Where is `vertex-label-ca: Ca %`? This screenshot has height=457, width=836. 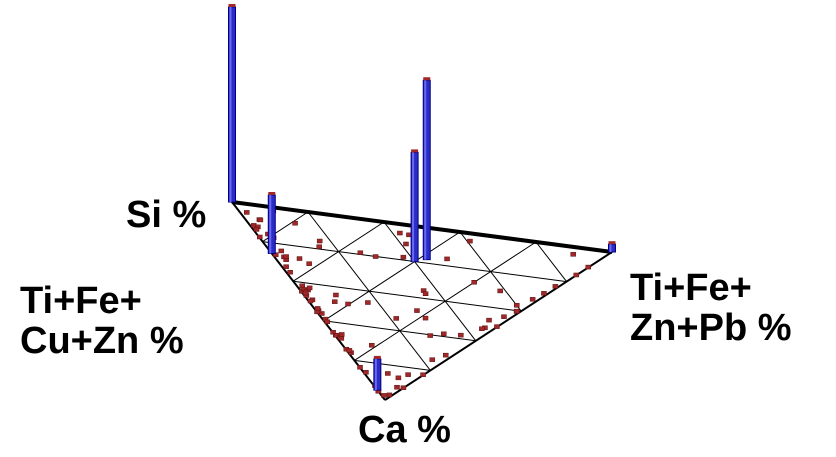 vertex-label-ca: Ca % is located at coordinates (404, 430).